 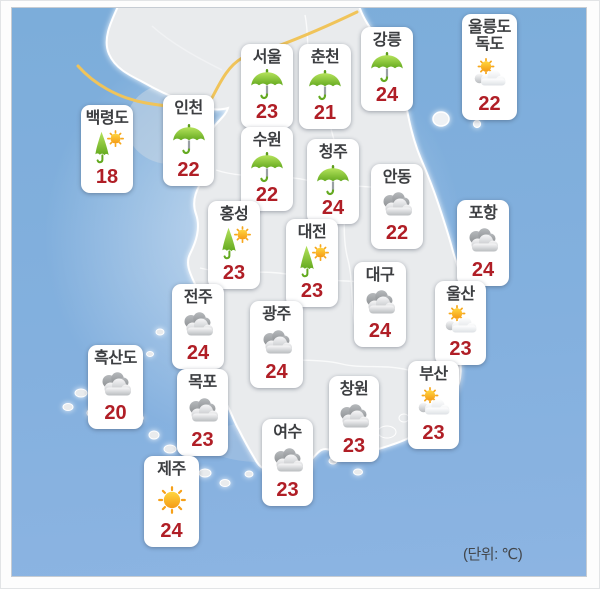 What do you see at coordinates (493, 554) in the screenshot?
I see `unit-label: (단위: ℃)` at bounding box center [493, 554].